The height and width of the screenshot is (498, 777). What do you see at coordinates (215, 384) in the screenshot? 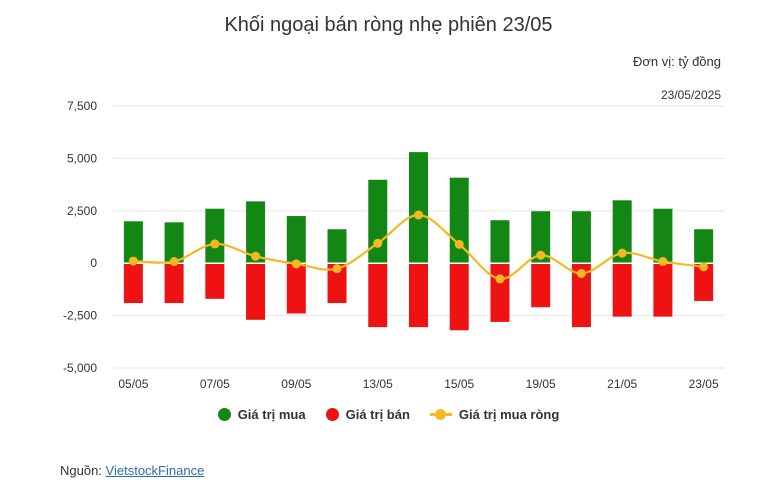
I see `x-tick-label: 07/05` at bounding box center [215, 384].